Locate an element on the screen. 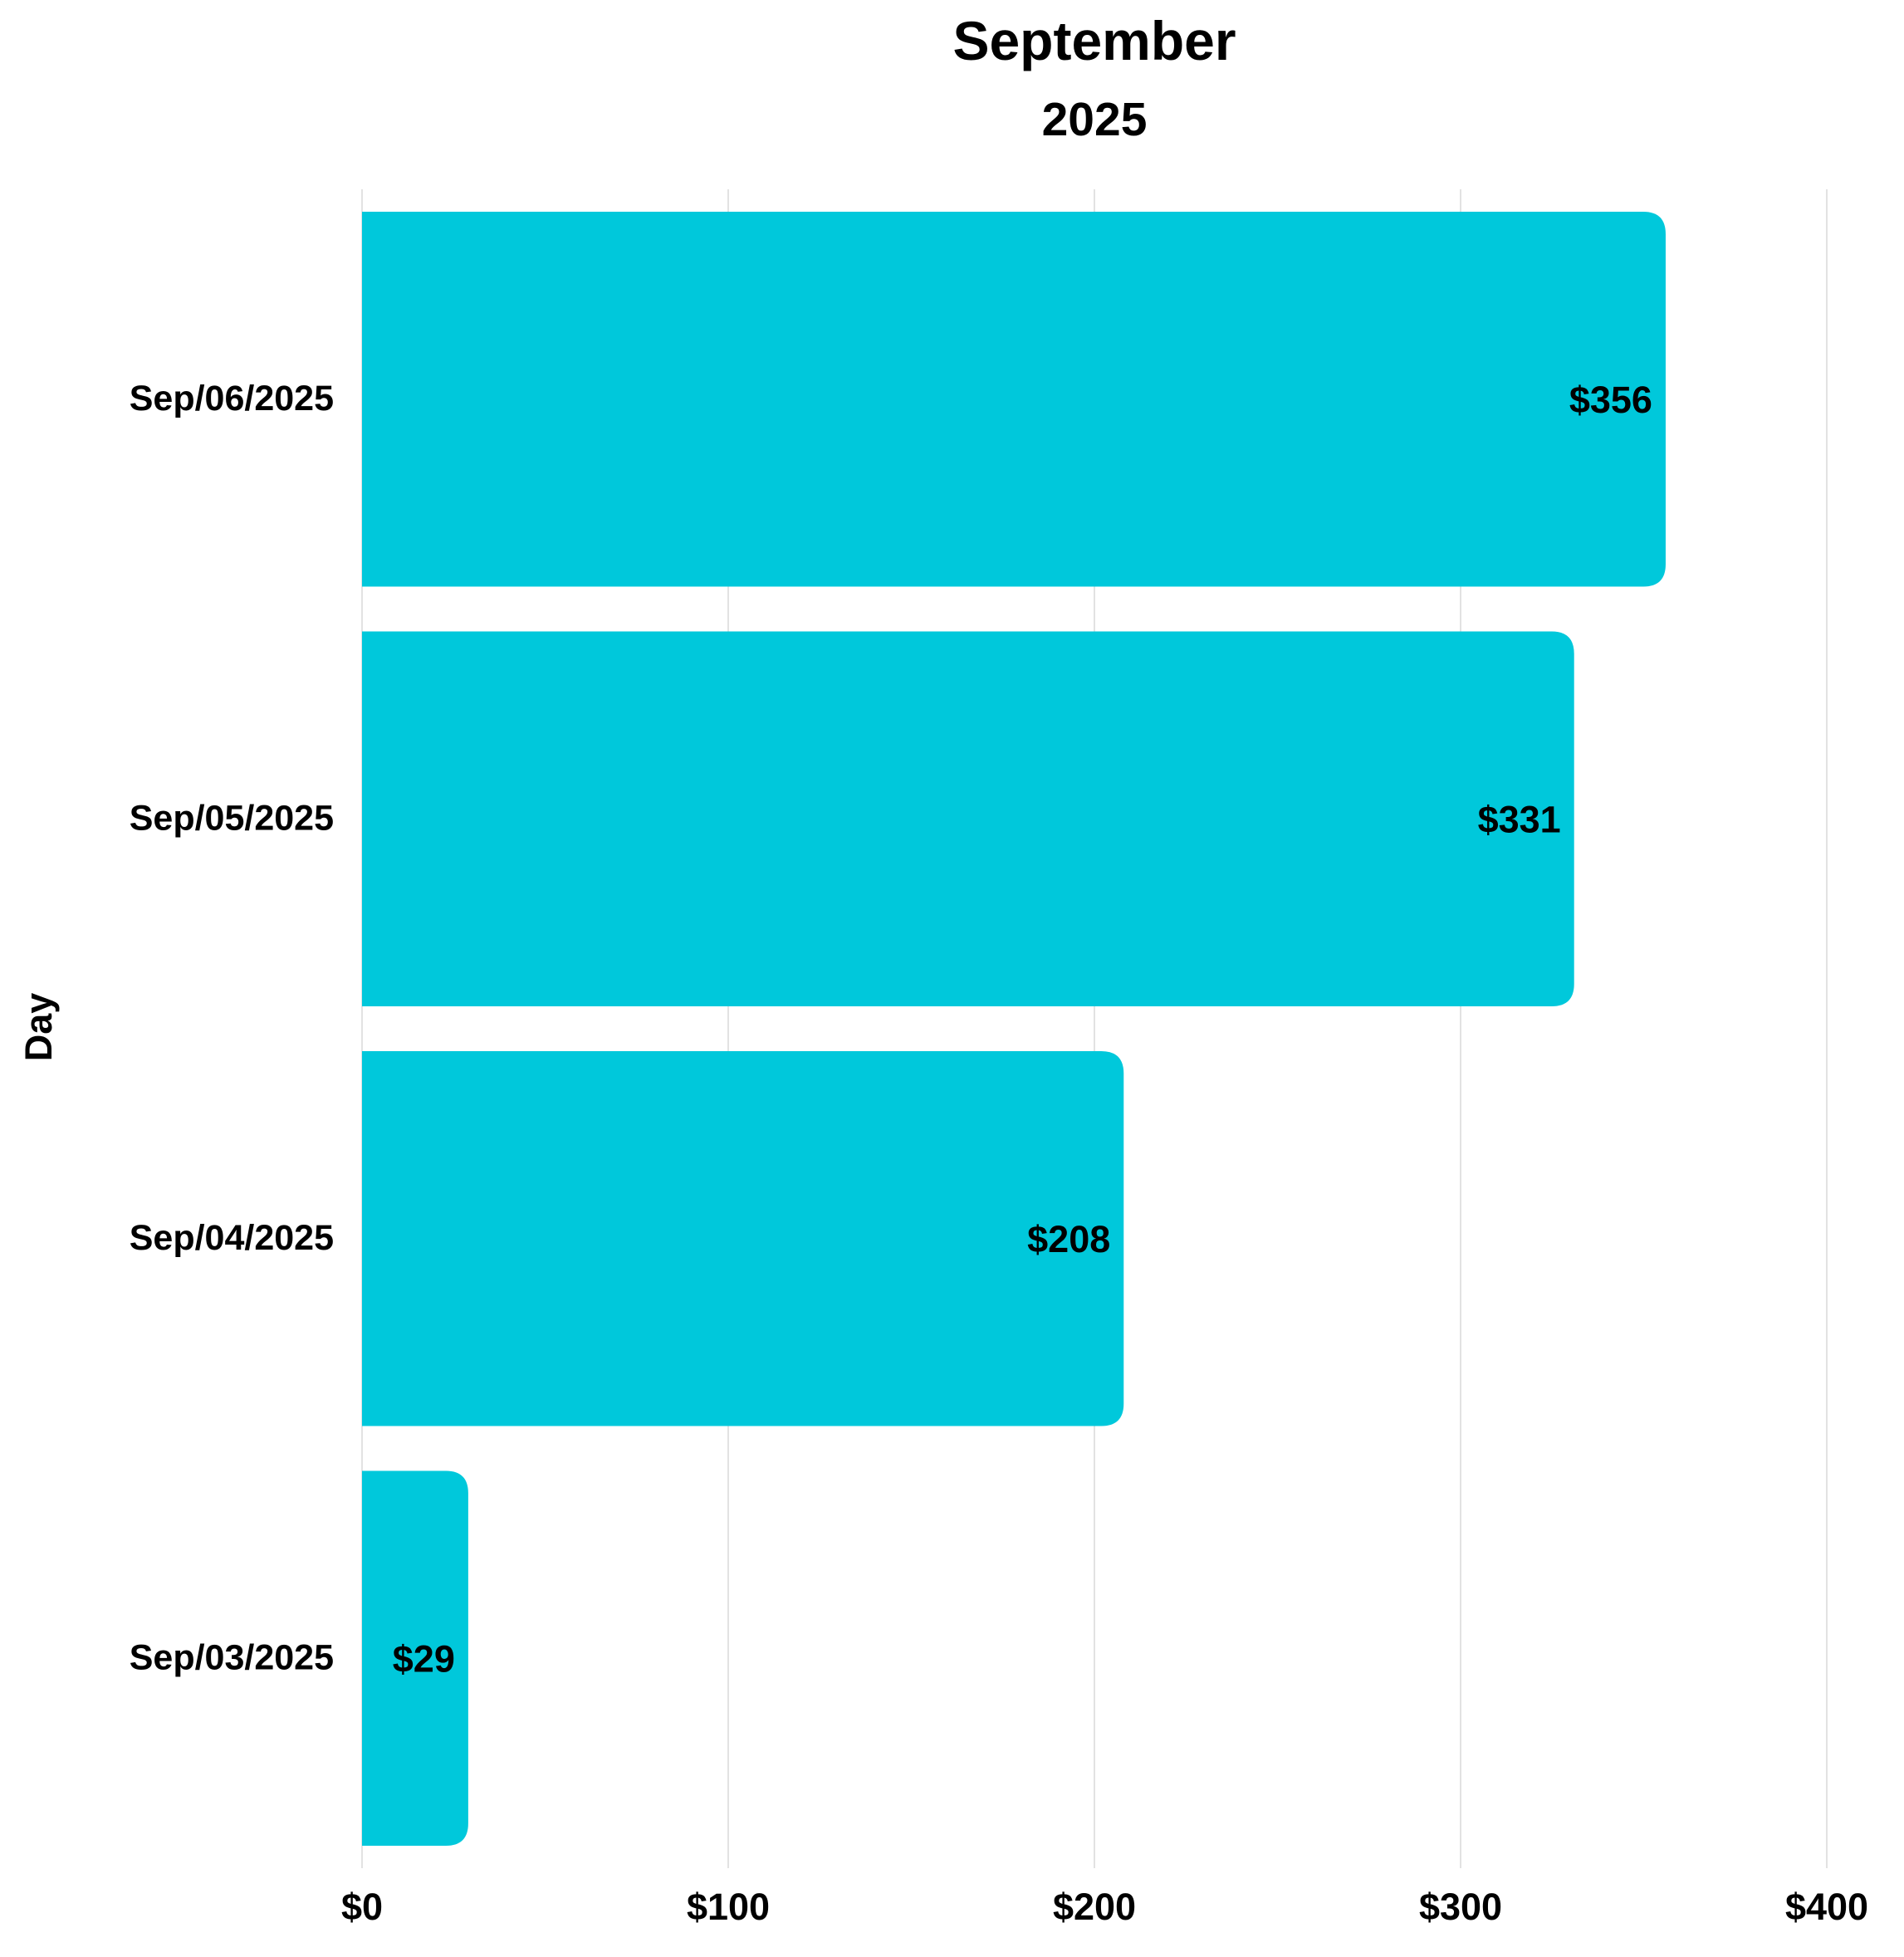 This screenshot has width=1904, height=1957. chart-title: September is located at coordinates (1094, 40).